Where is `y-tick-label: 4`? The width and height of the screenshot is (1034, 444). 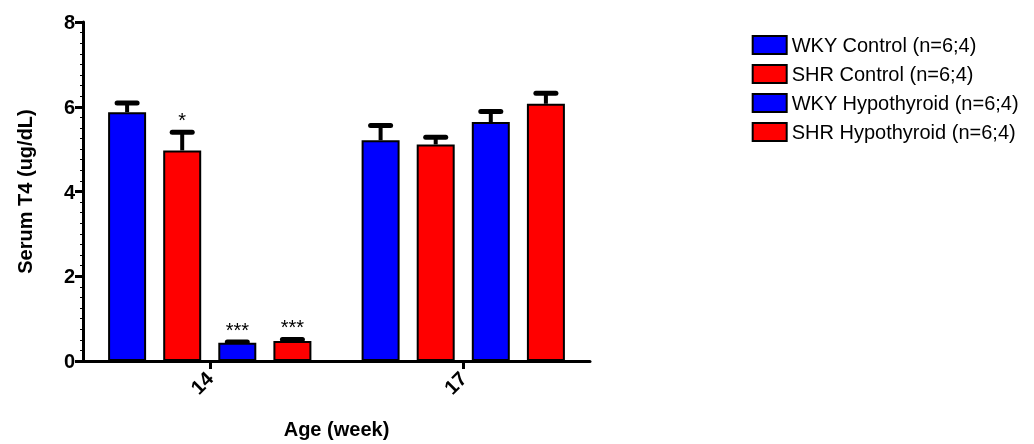
y-tick-label: 4 is located at coordinates (69, 191).